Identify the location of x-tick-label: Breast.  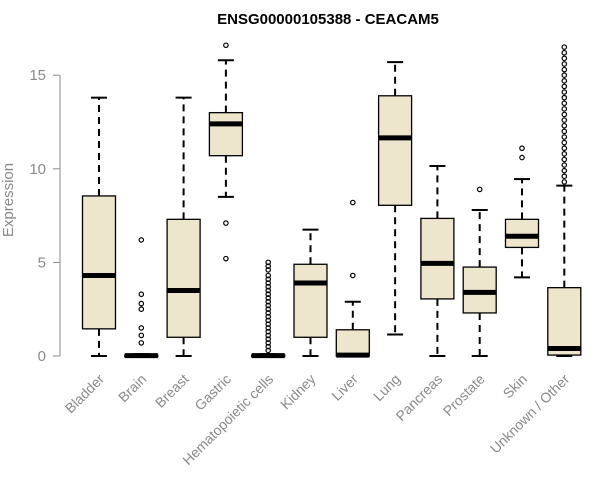
(172, 391).